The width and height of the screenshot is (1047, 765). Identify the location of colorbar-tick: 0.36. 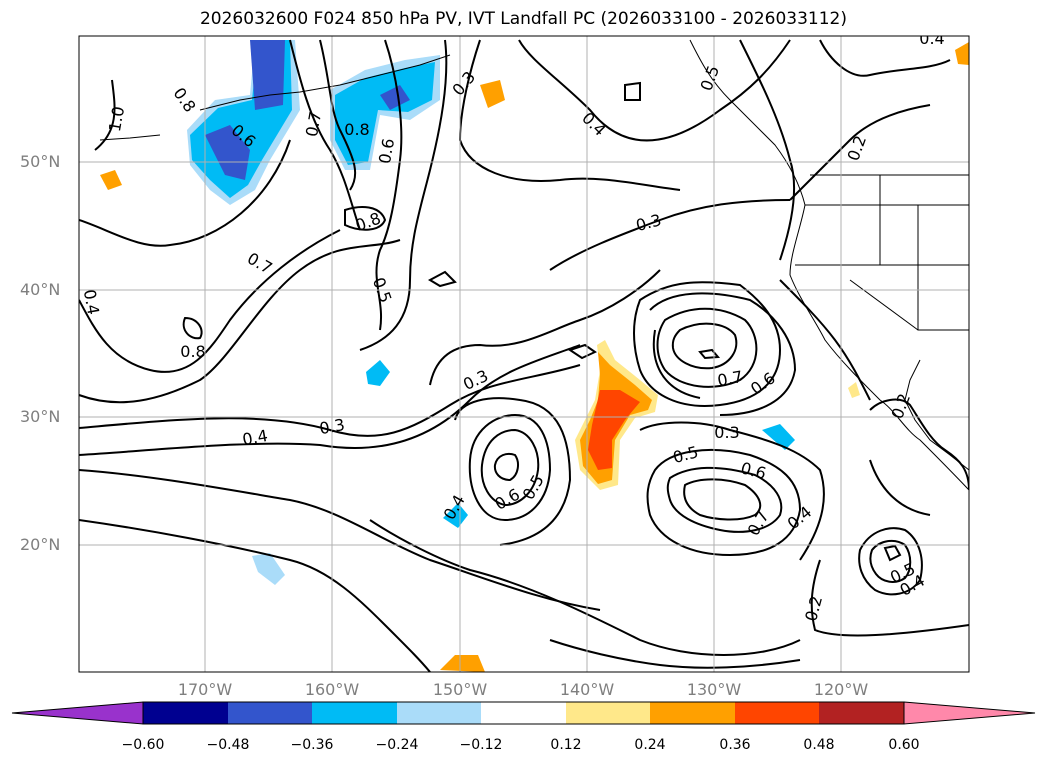
(735, 745).